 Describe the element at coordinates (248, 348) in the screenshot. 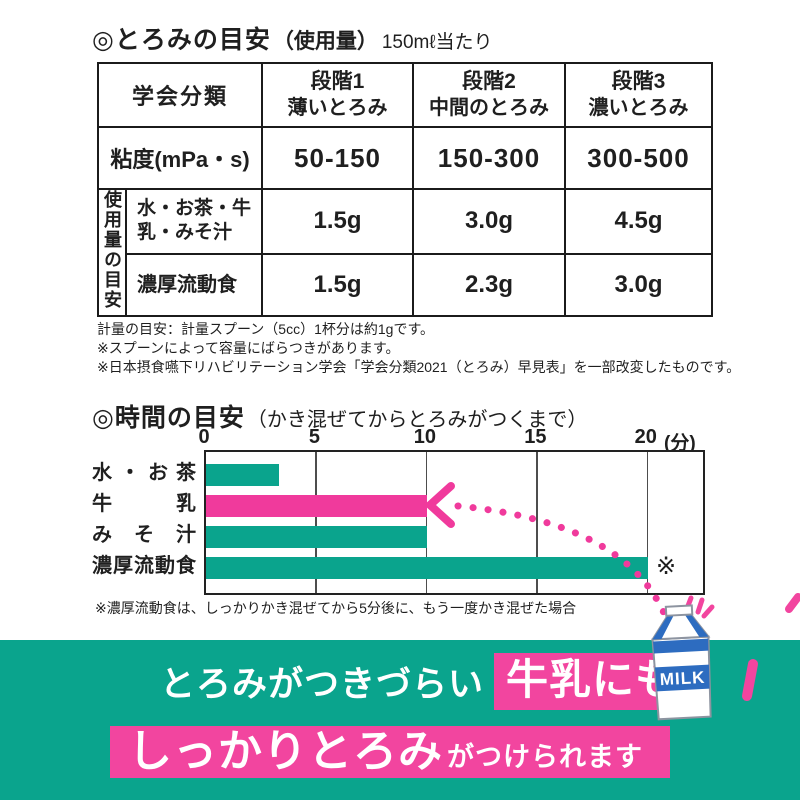

I see `note-line: ※スプーンによって容量にばらつきがあります。` at that location.